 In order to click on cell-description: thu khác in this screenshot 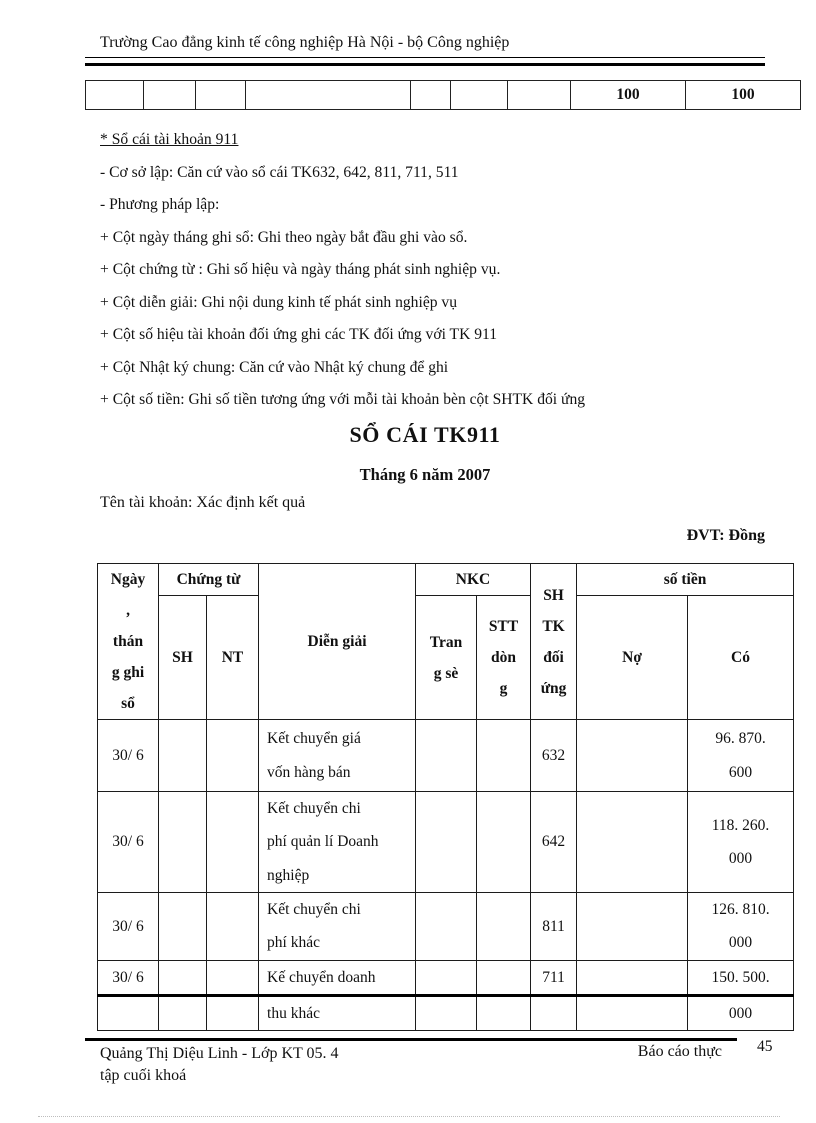, I will do `click(337, 1013)`.